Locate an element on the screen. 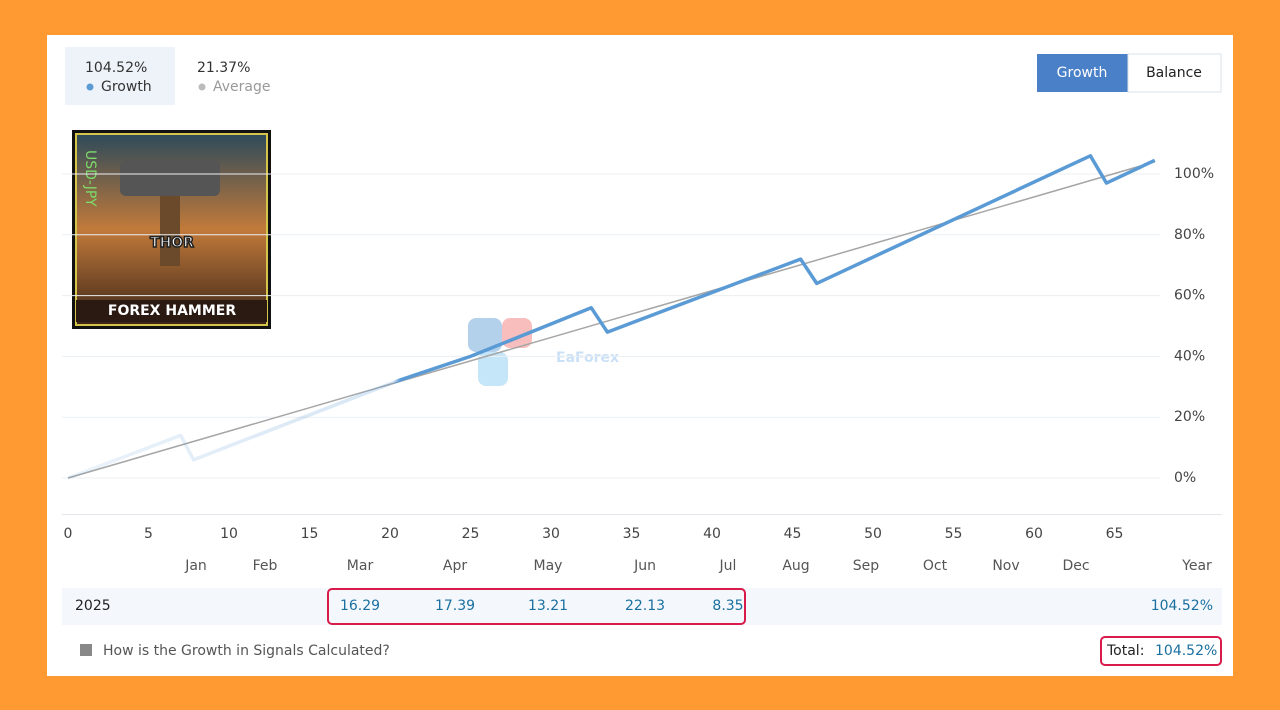  y-tick-label: 40% is located at coordinates (1189, 356).